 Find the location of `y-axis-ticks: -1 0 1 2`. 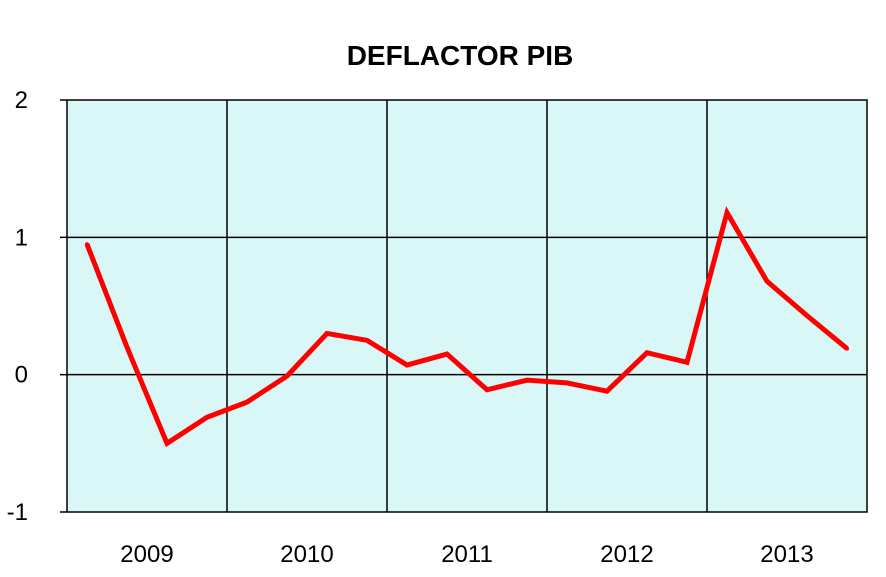

y-axis-ticks: -1 0 1 2 is located at coordinates (37, 306).